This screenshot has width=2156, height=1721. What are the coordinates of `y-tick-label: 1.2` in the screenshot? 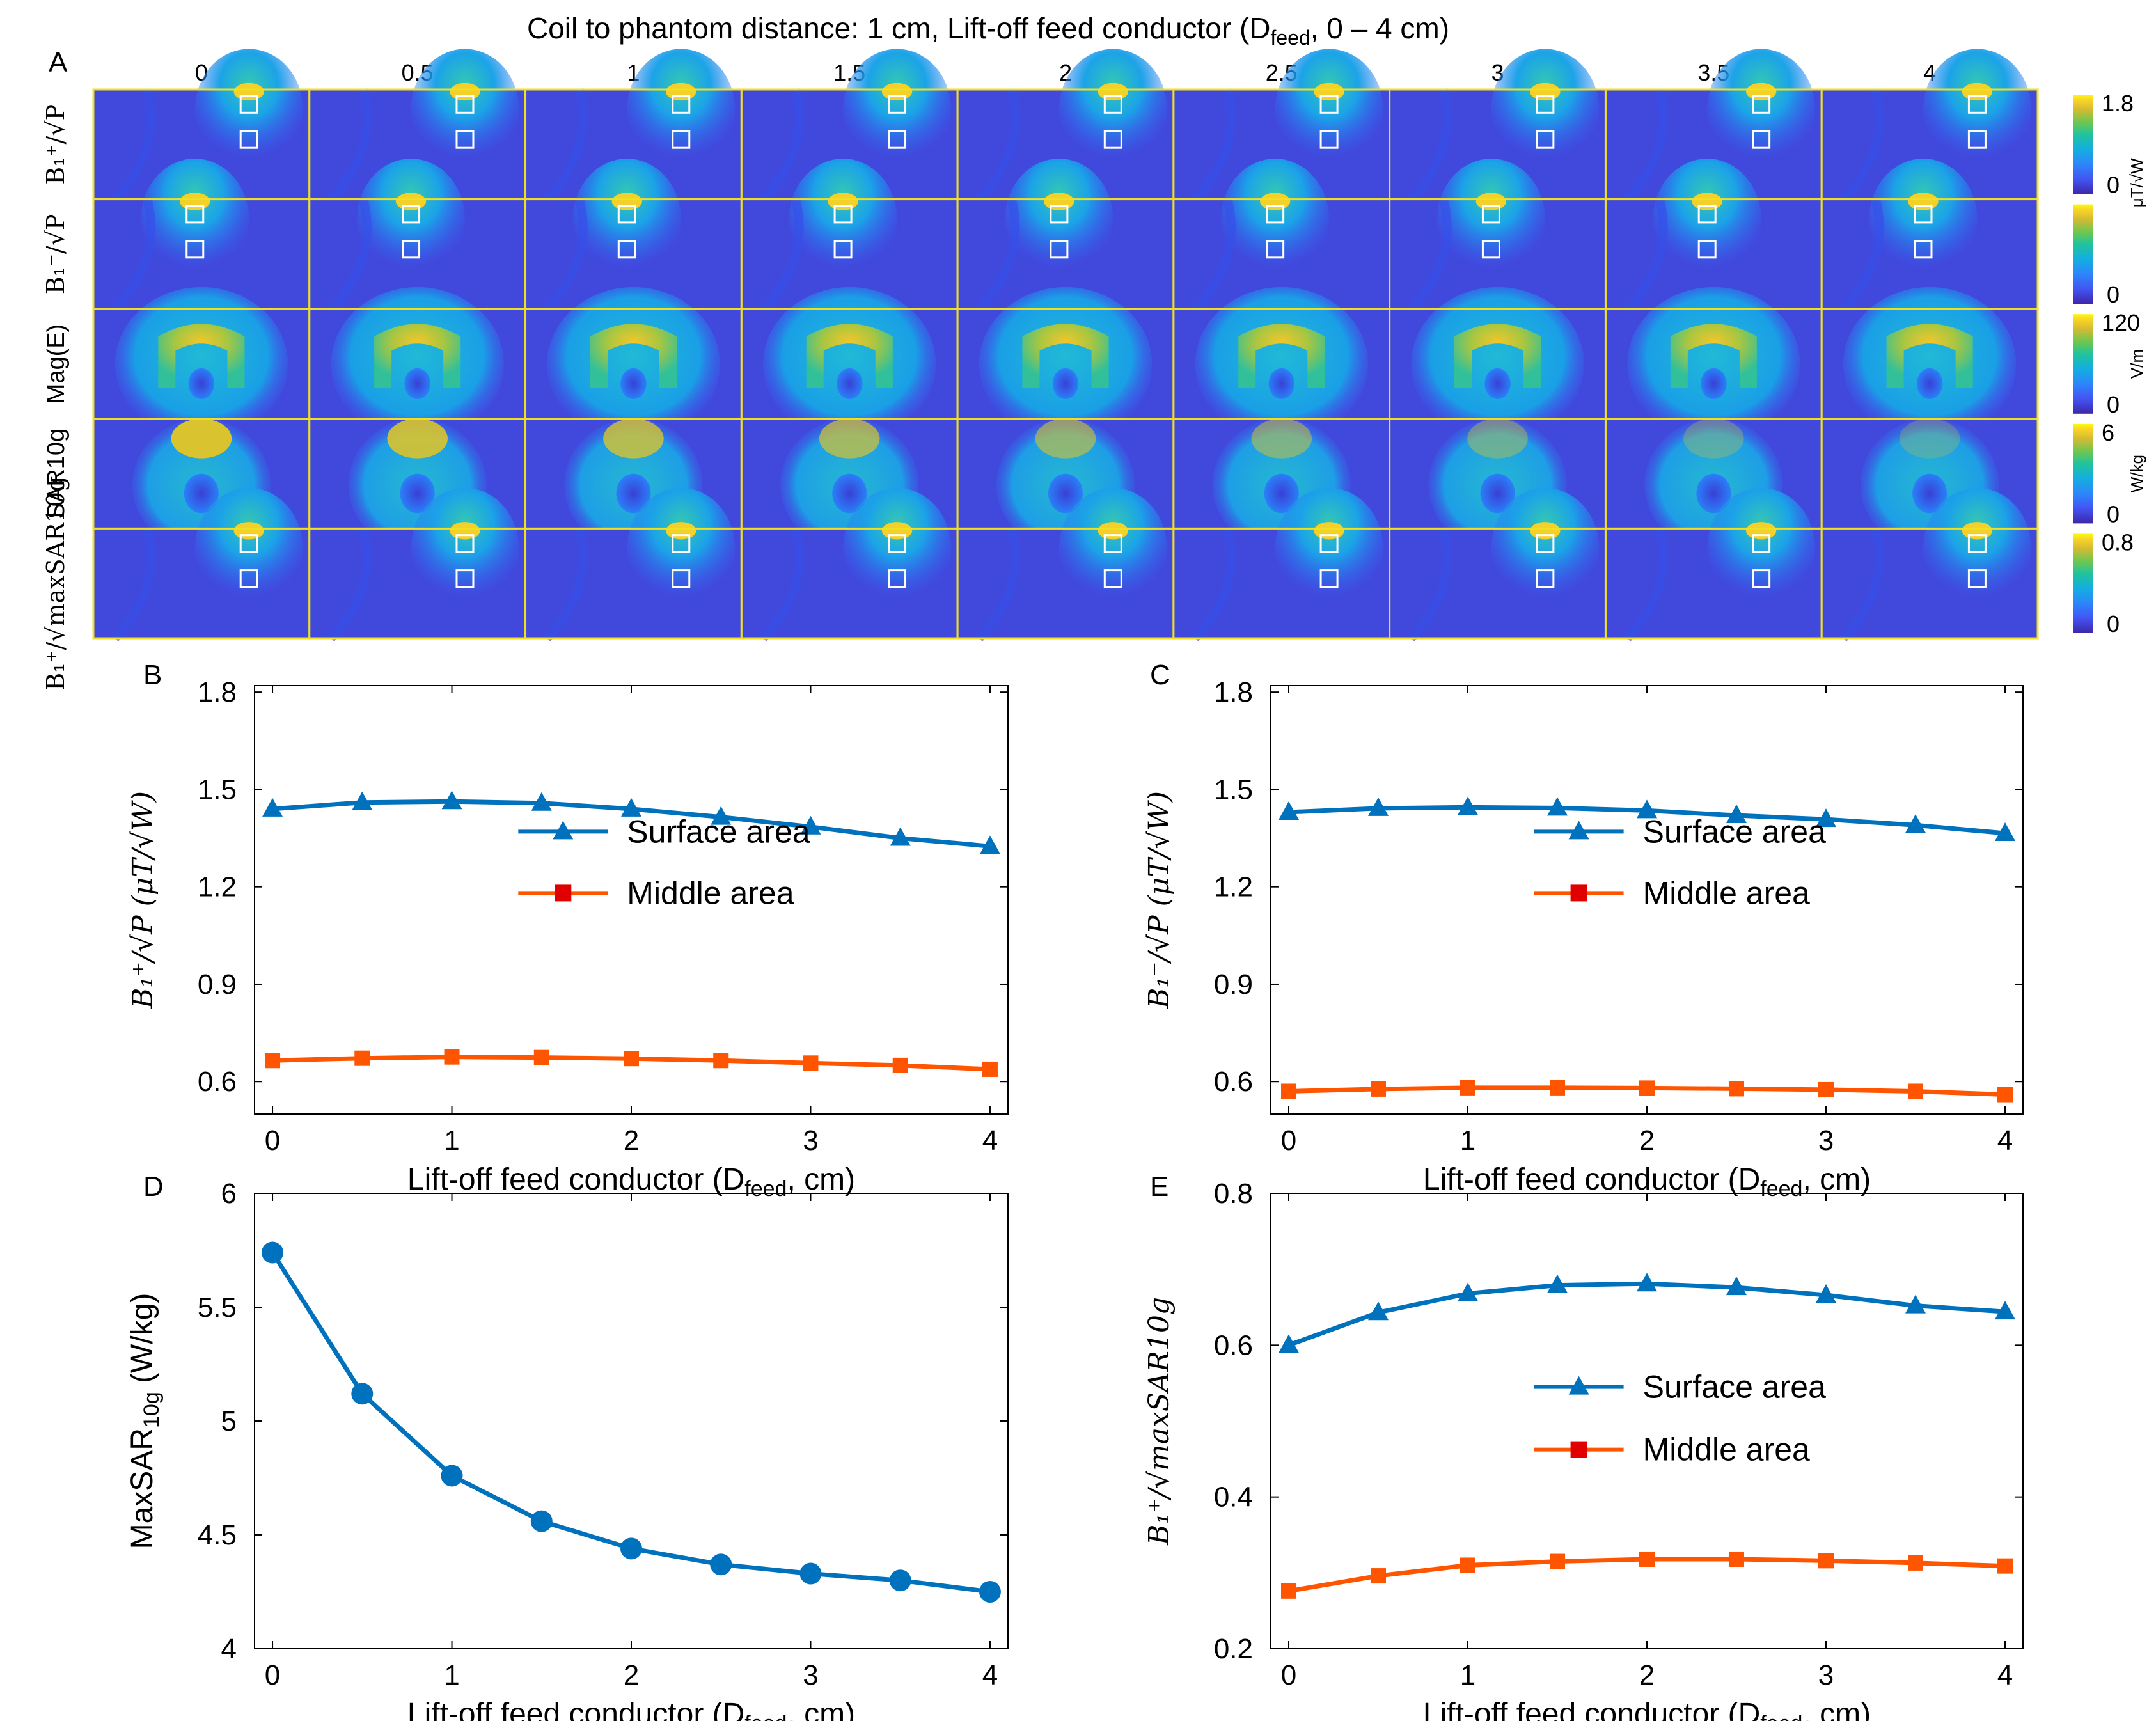 It's located at (217, 887).